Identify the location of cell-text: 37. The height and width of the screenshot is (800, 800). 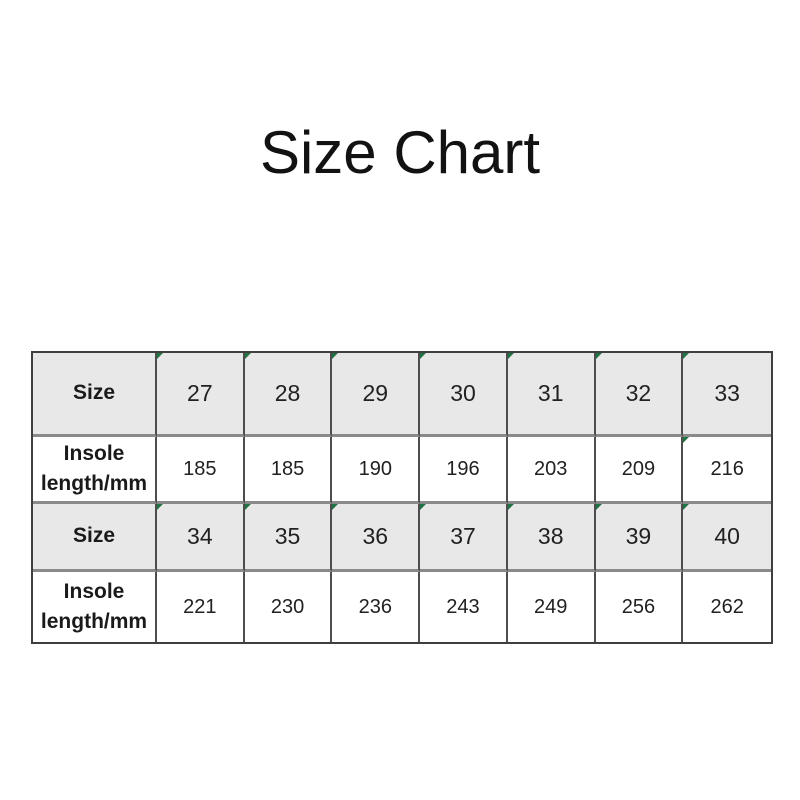
(463, 536).